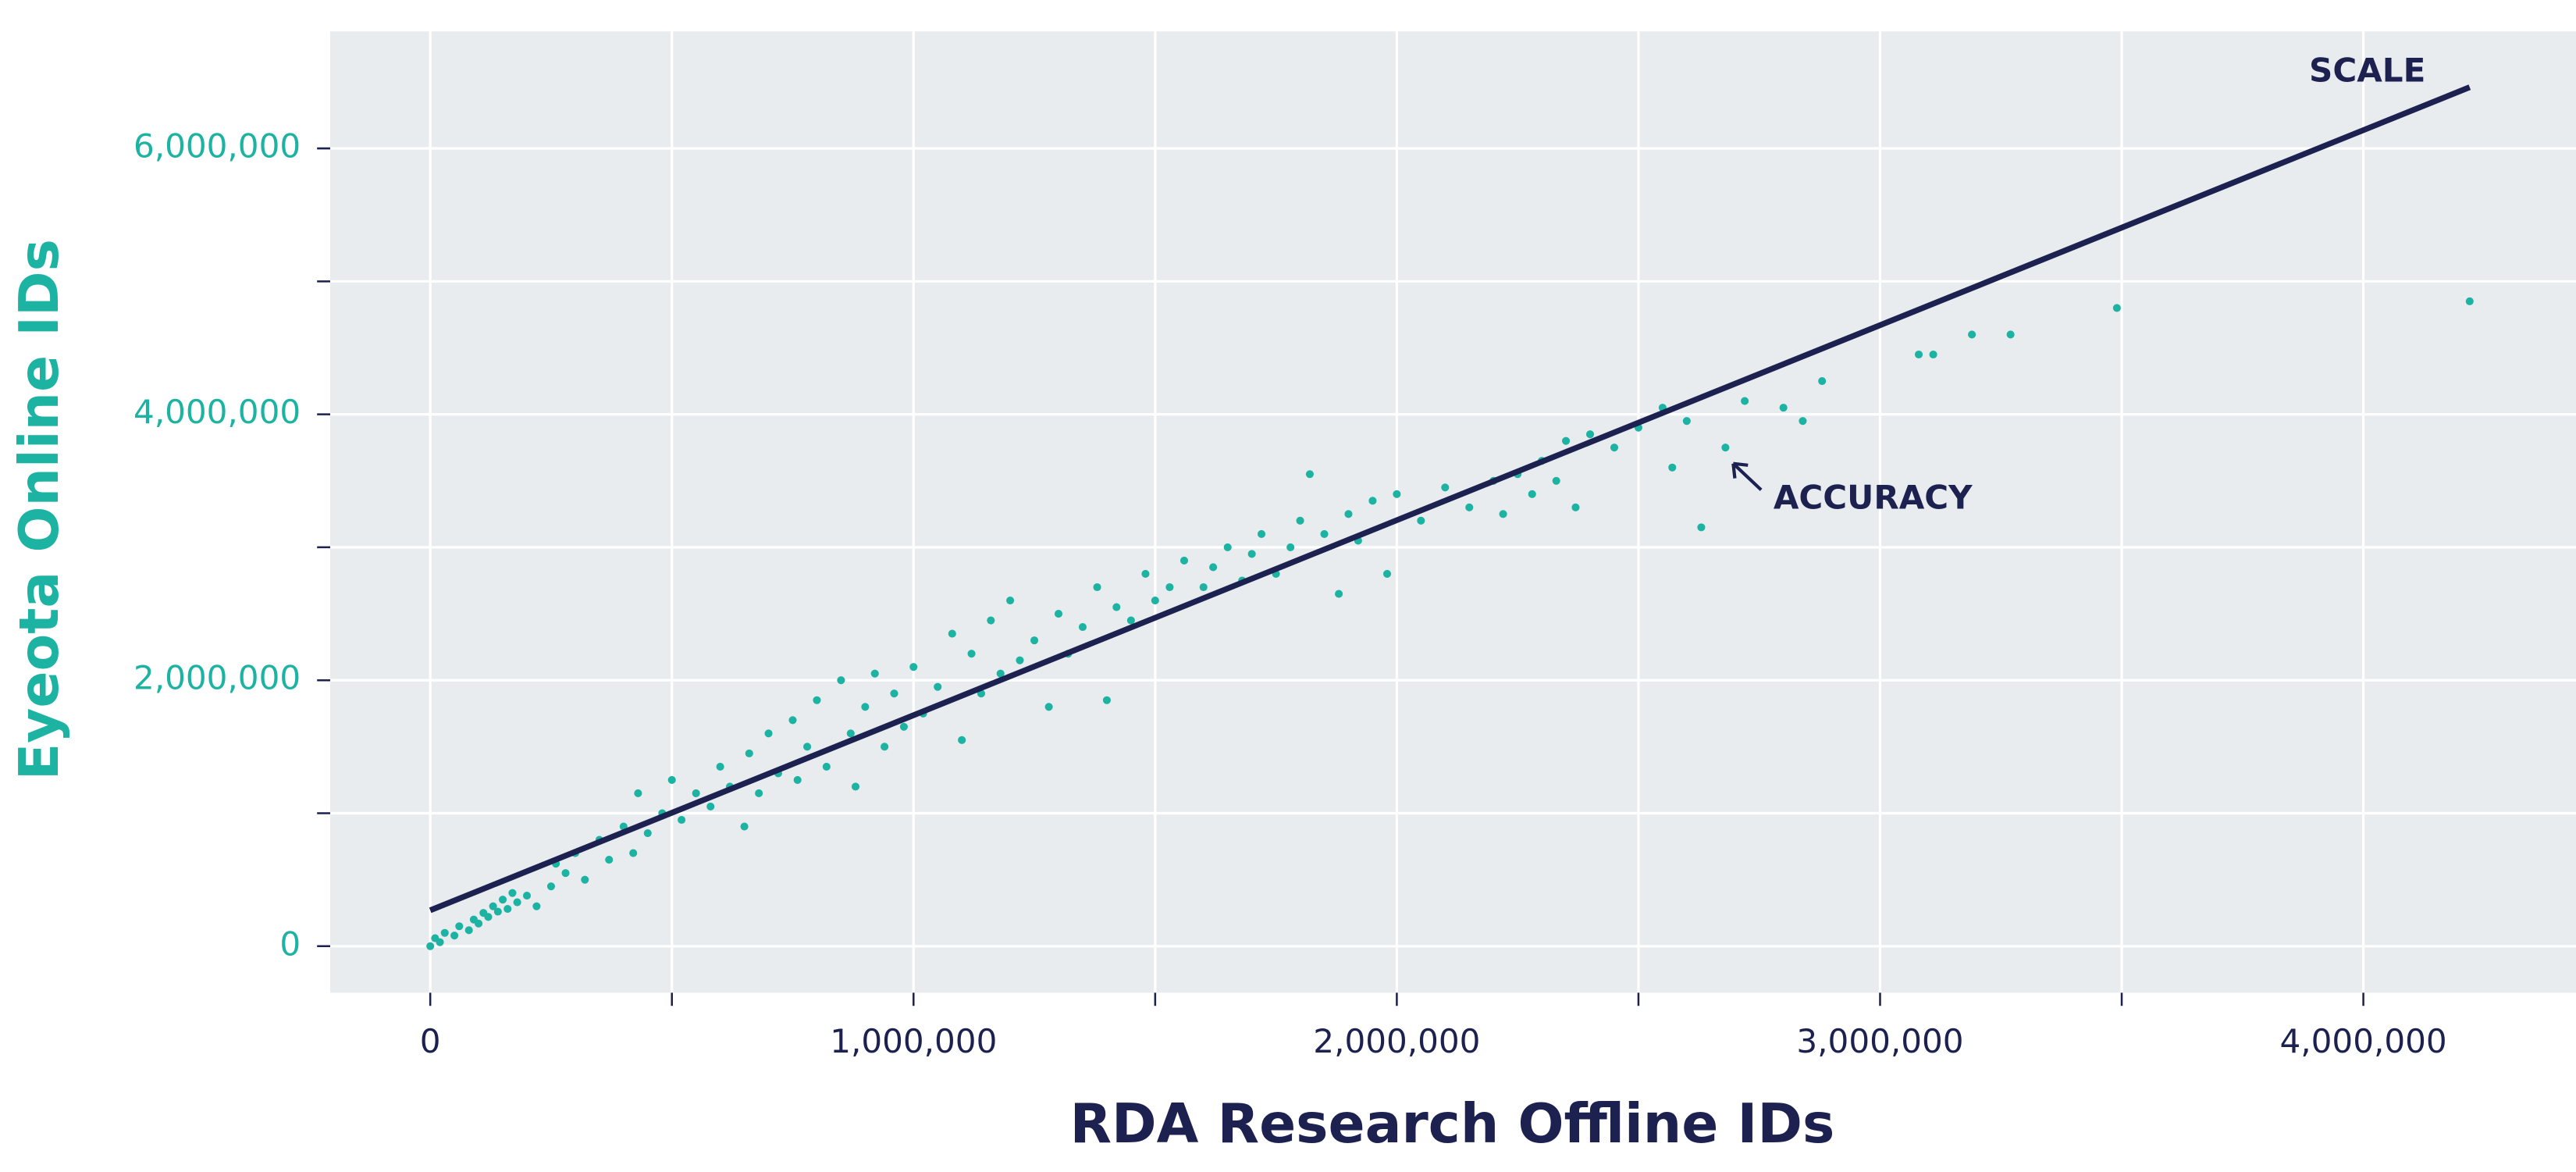  What do you see at coordinates (913, 1041) in the screenshot?
I see `x-tick-label: 1,000,000` at bounding box center [913, 1041].